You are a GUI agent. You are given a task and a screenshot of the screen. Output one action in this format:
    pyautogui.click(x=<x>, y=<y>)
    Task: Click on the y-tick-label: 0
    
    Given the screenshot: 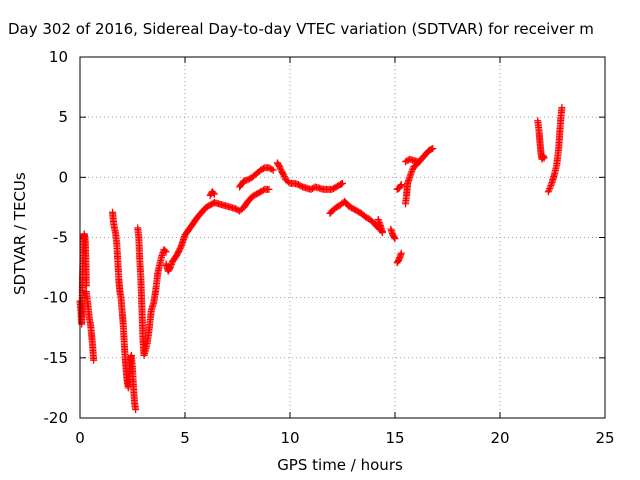 What is the action you would take?
    pyautogui.click(x=63, y=177)
    